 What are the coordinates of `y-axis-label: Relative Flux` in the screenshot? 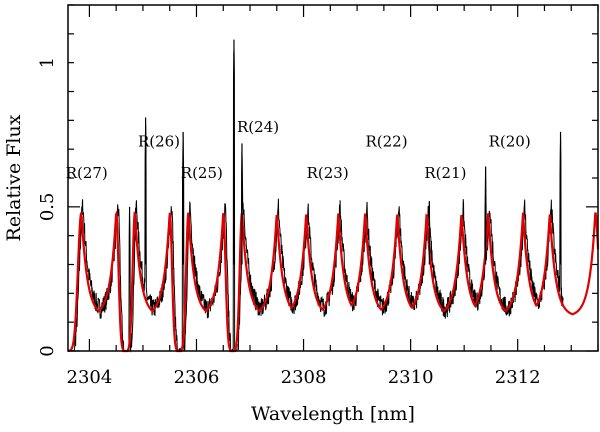 It's located at (14, 177).